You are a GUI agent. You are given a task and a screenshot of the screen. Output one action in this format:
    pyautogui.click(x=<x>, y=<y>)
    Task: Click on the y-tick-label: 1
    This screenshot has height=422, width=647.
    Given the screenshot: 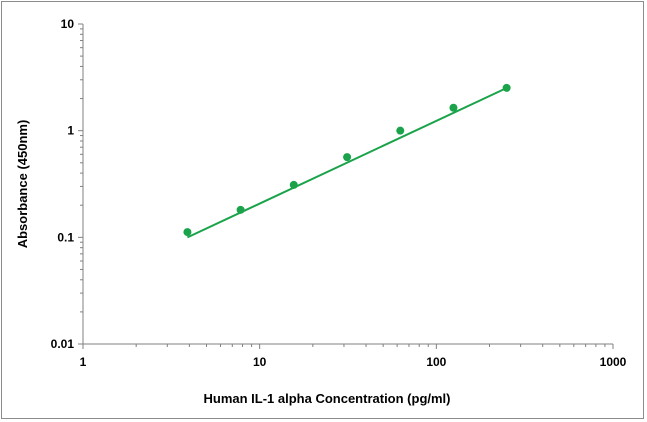 What is the action you would take?
    pyautogui.click(x=70, y=131)
    